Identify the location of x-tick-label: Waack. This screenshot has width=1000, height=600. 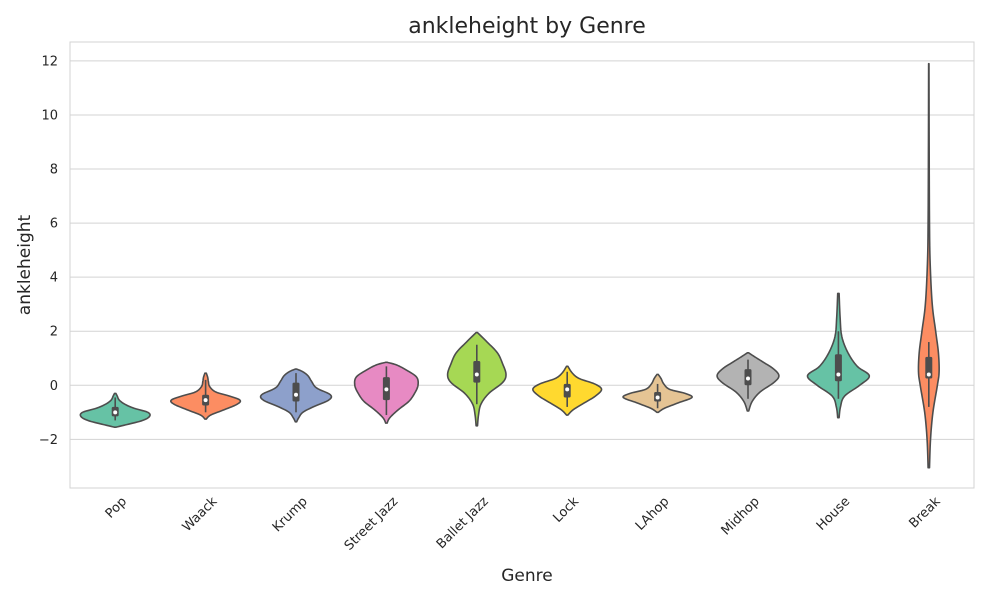
(200, 514).